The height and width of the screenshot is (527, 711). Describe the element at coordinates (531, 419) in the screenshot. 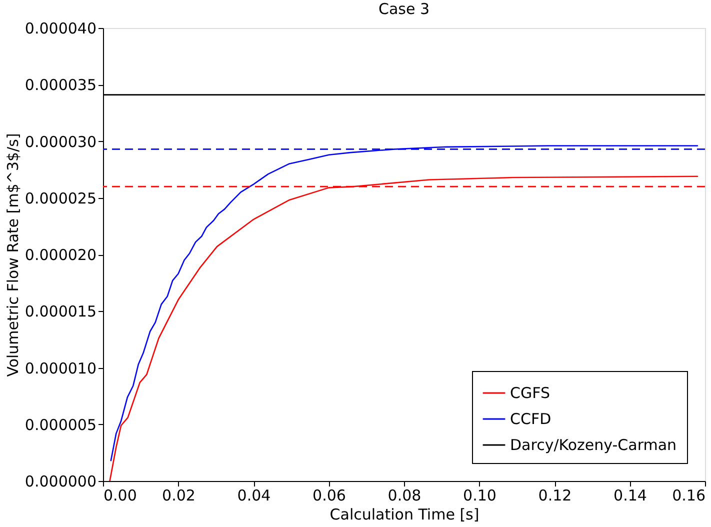

I see `legend-label: CCFD` at that location.